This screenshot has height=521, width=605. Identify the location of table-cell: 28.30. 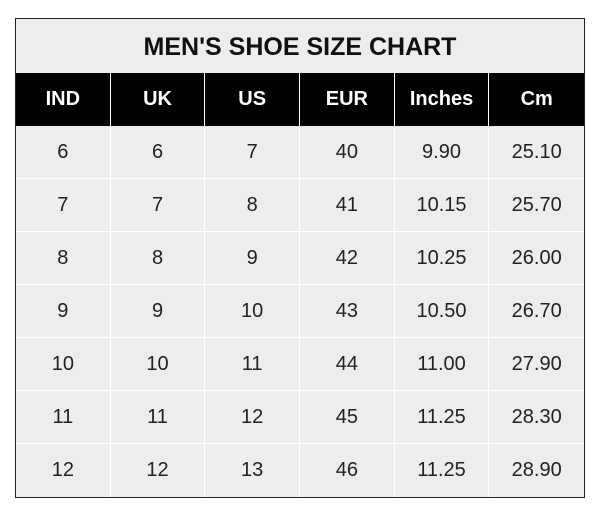
(537, 417).